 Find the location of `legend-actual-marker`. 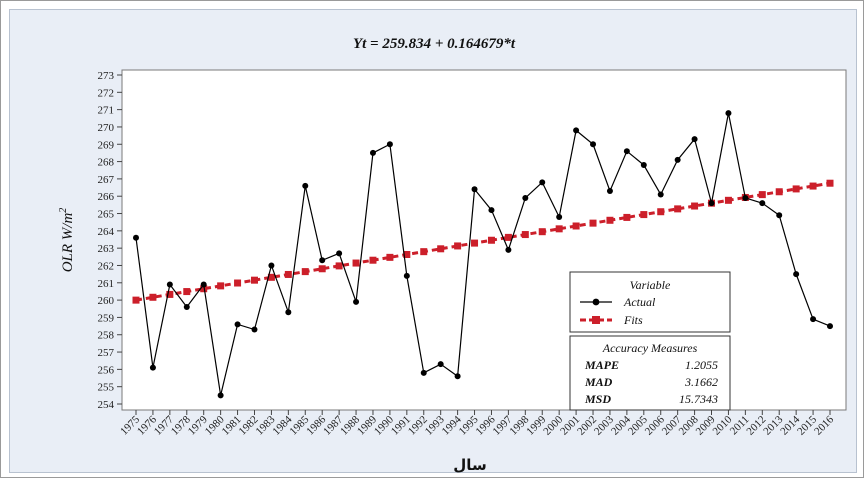

legend-actual-marker is located at coordinates (596, 302).